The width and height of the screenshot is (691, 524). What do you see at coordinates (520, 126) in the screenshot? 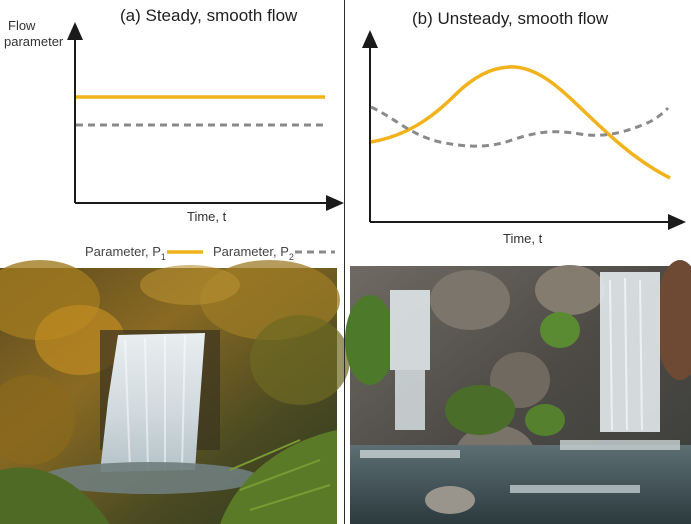
I see `panel-b-series-p2-curve` at bounding box center [520, 126].